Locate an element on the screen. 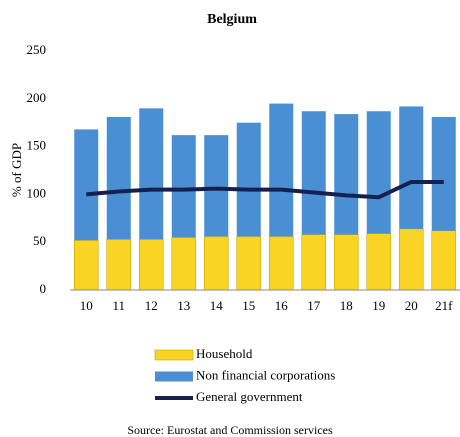  y-tick-label: 100 is located at coordinates (37, 192).